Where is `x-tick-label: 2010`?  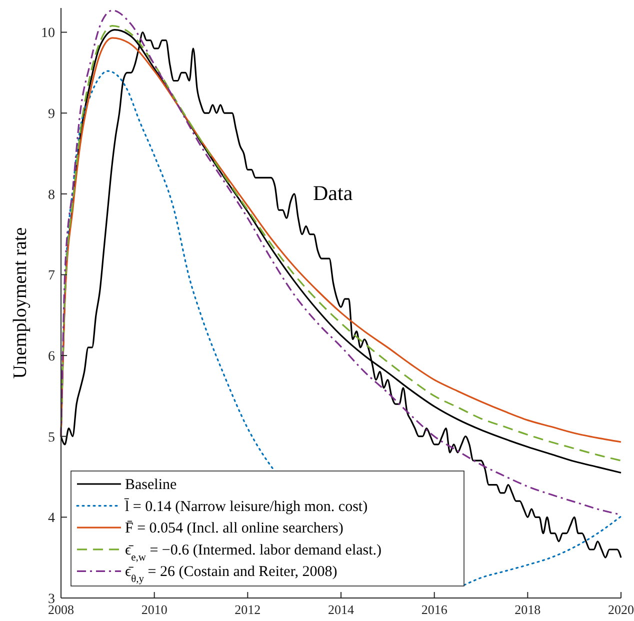
x-tick-label: 2010 is located at coordinates (154, 609).